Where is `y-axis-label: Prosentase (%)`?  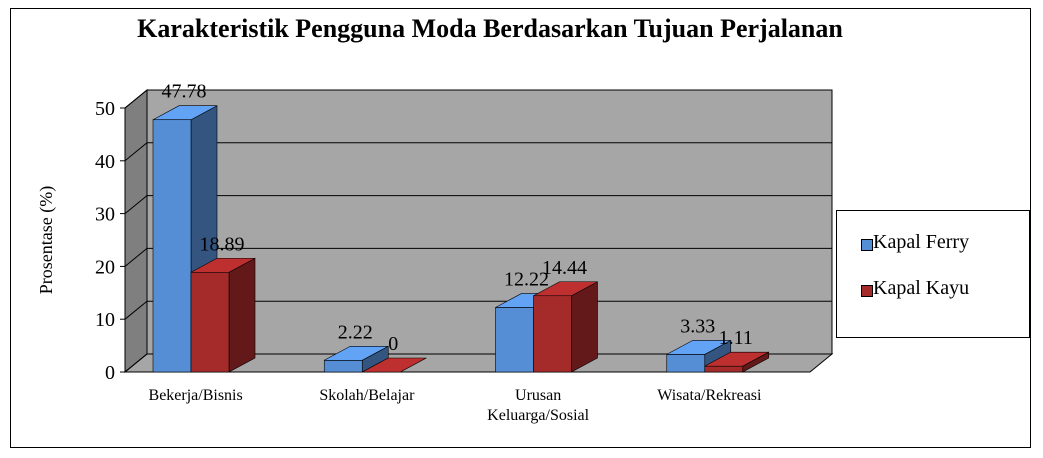
y-axis-label: Prosentase (%) is located at coordinates (46, 240).